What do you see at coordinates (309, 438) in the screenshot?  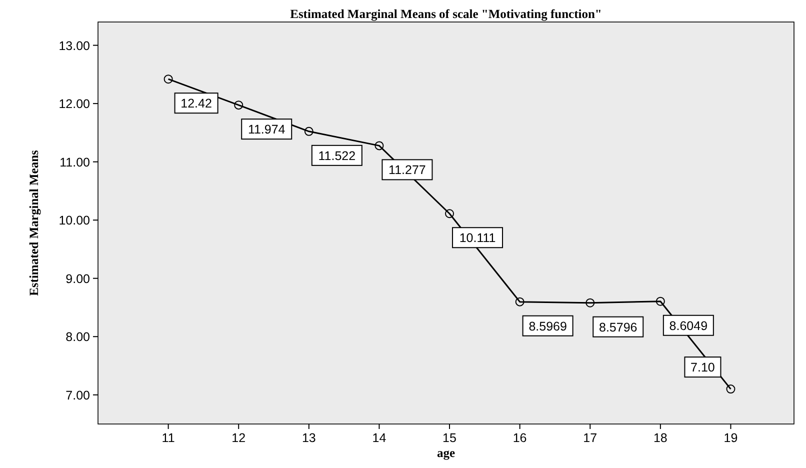 I see `x-tick-label: 13` at bounding box center [309, 438].